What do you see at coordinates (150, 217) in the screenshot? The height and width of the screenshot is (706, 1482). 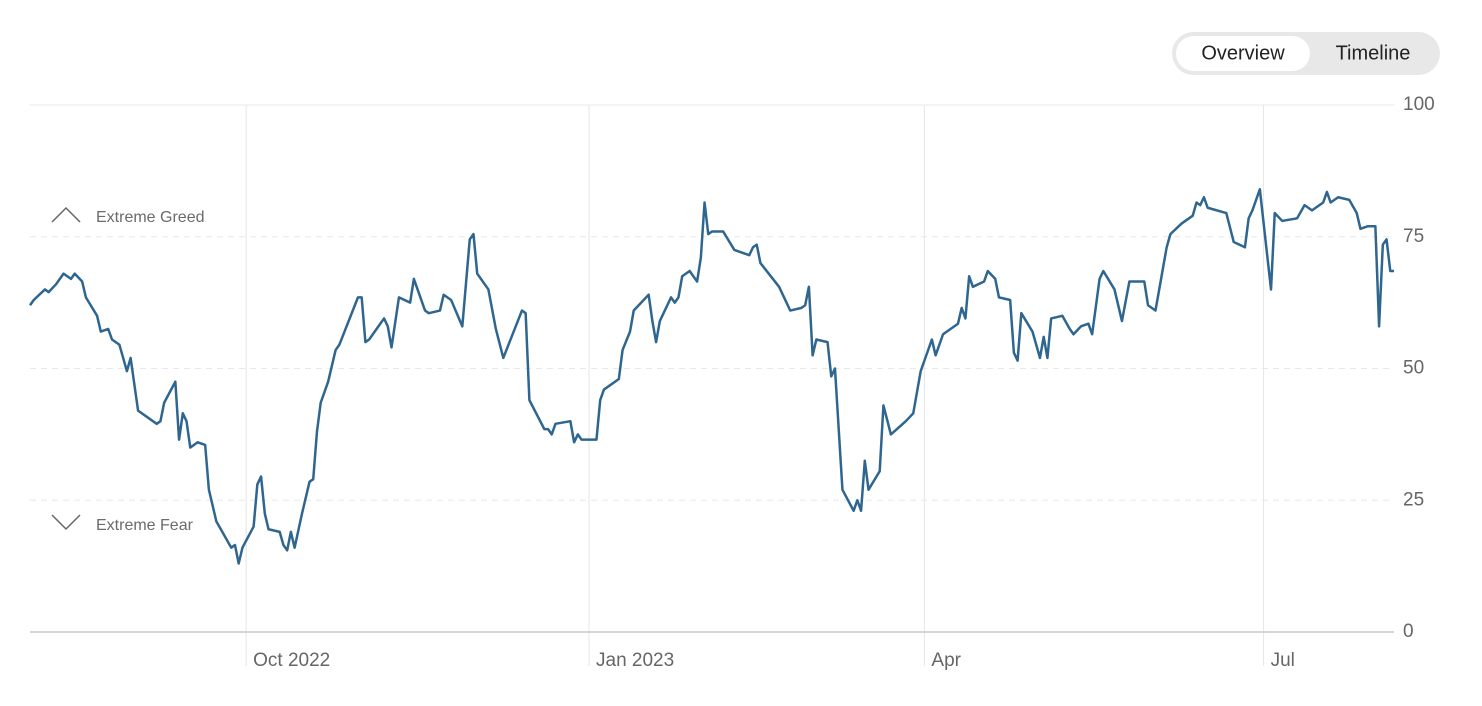 I see `annotation: Extreme Greed` at bounding box center [150, 217].